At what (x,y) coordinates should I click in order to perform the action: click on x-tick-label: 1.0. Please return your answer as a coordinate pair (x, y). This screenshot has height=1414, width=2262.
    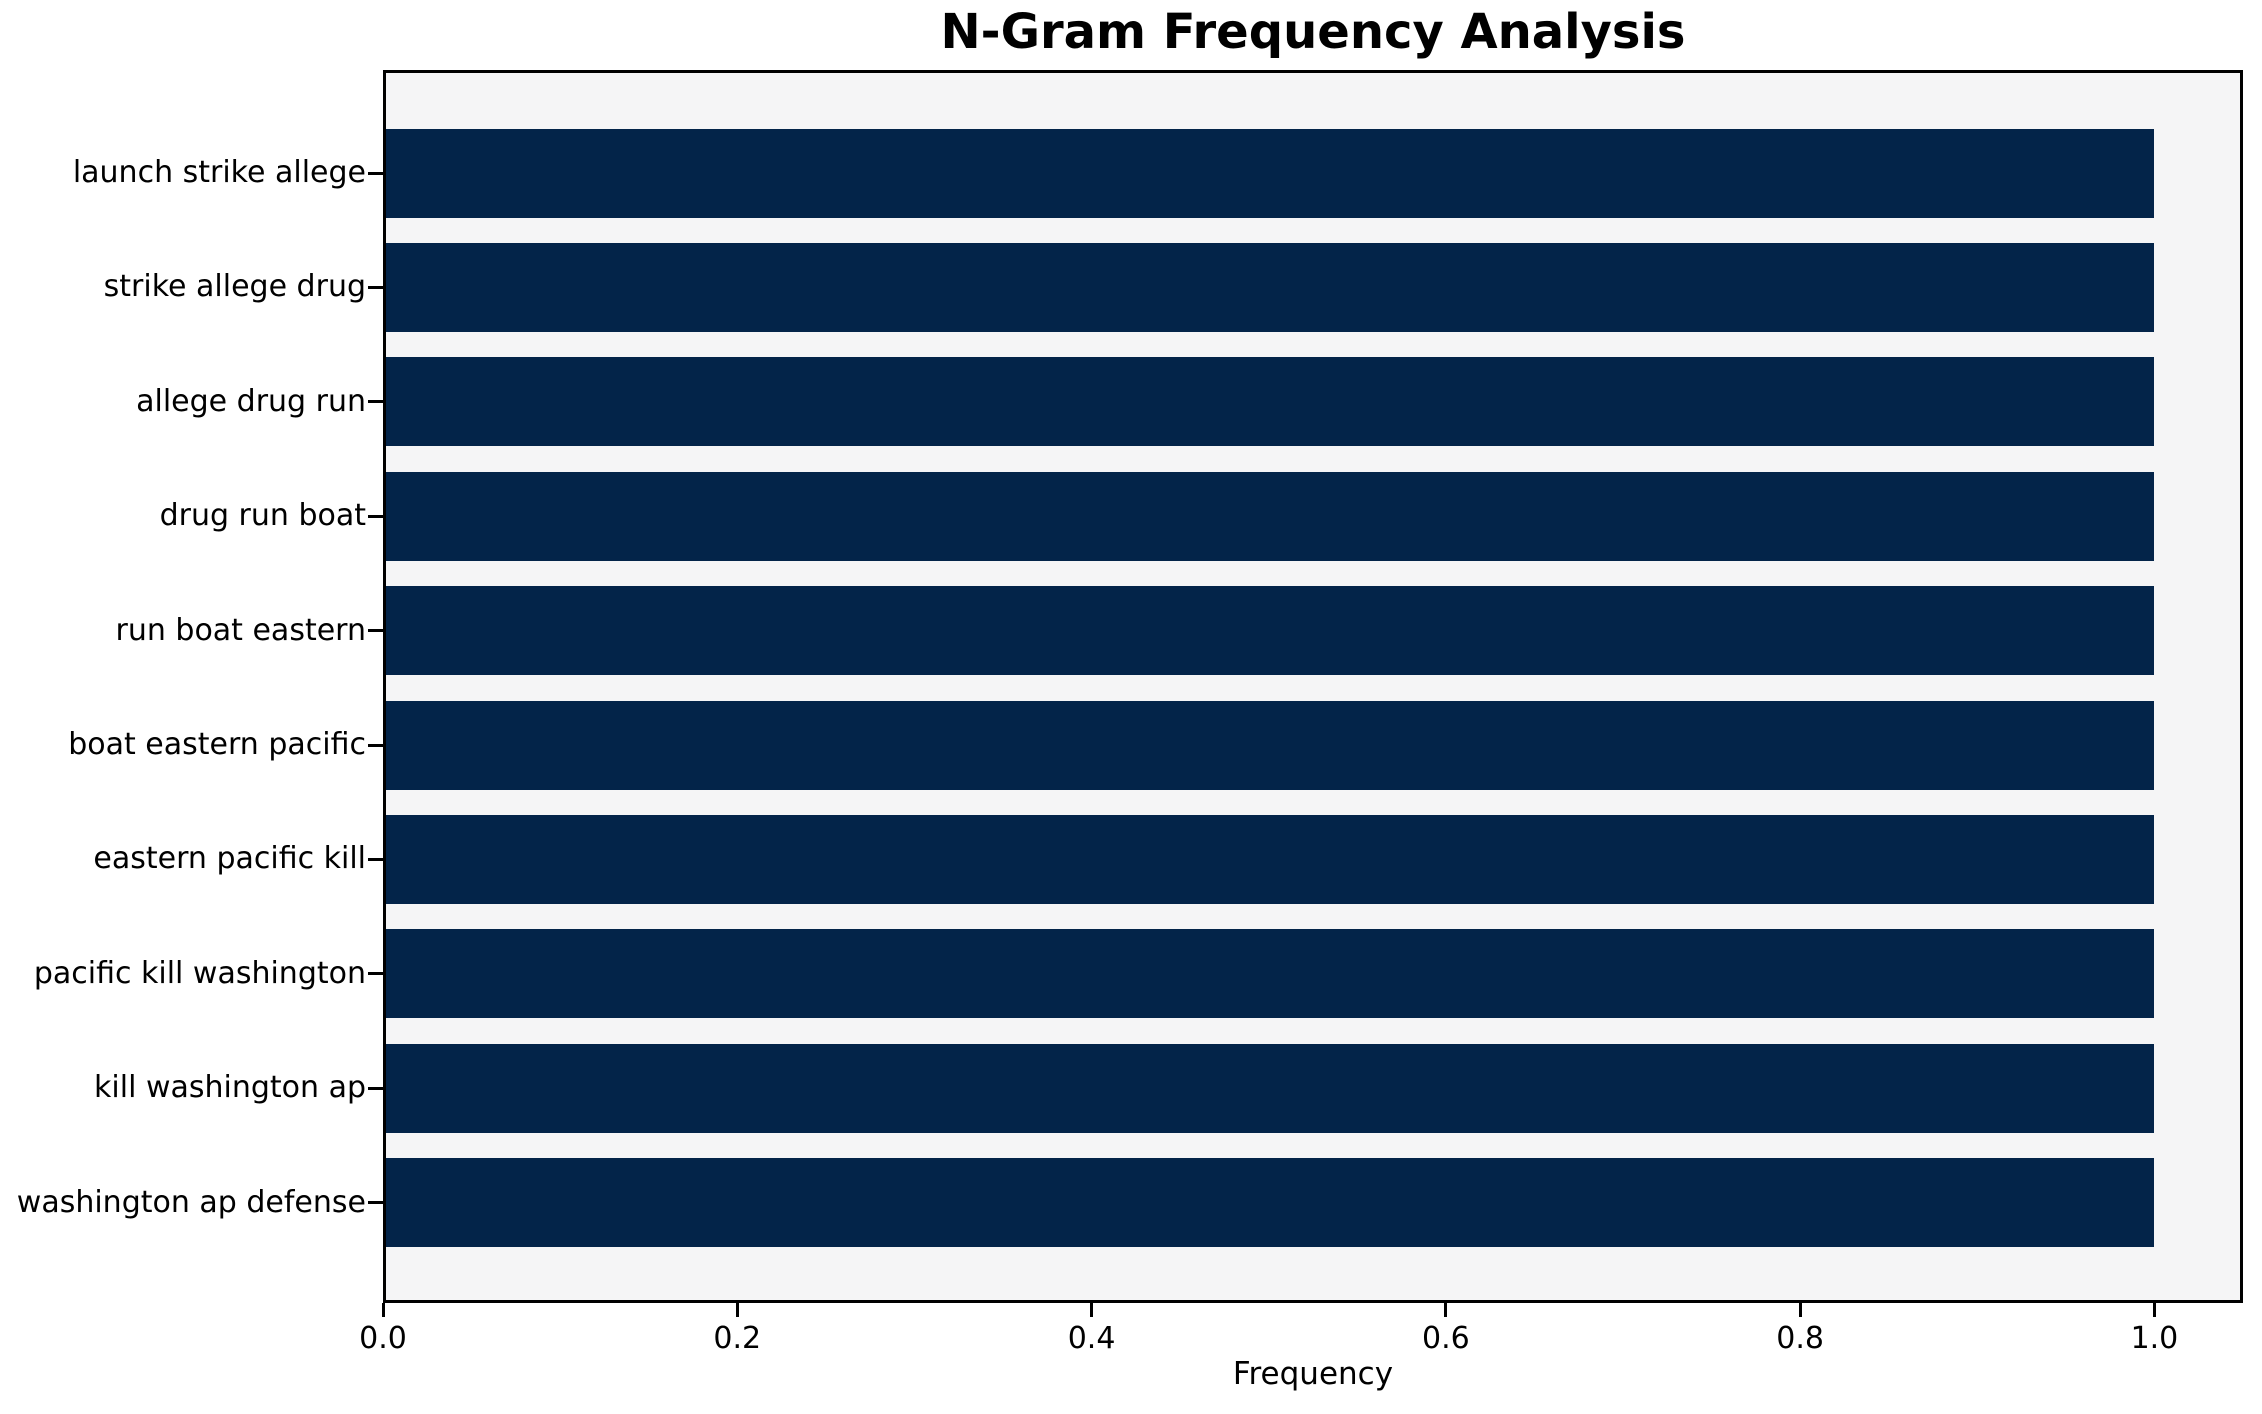
    Looking at the image, I should click on (2154, 1338).